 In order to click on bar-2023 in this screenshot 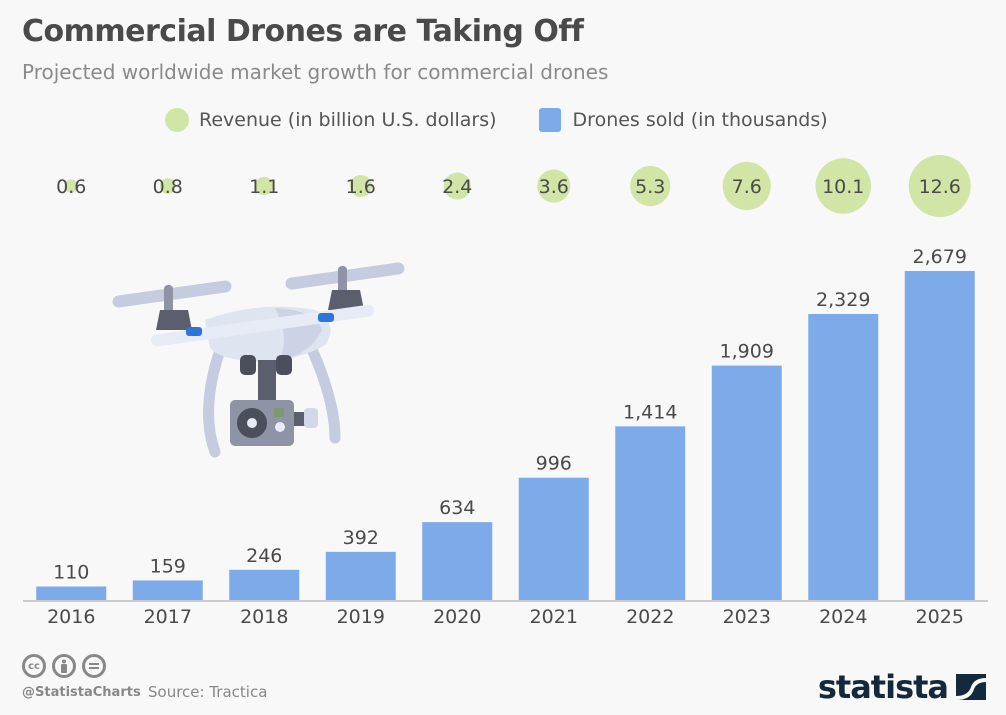, I will do `click(746, 482)`.